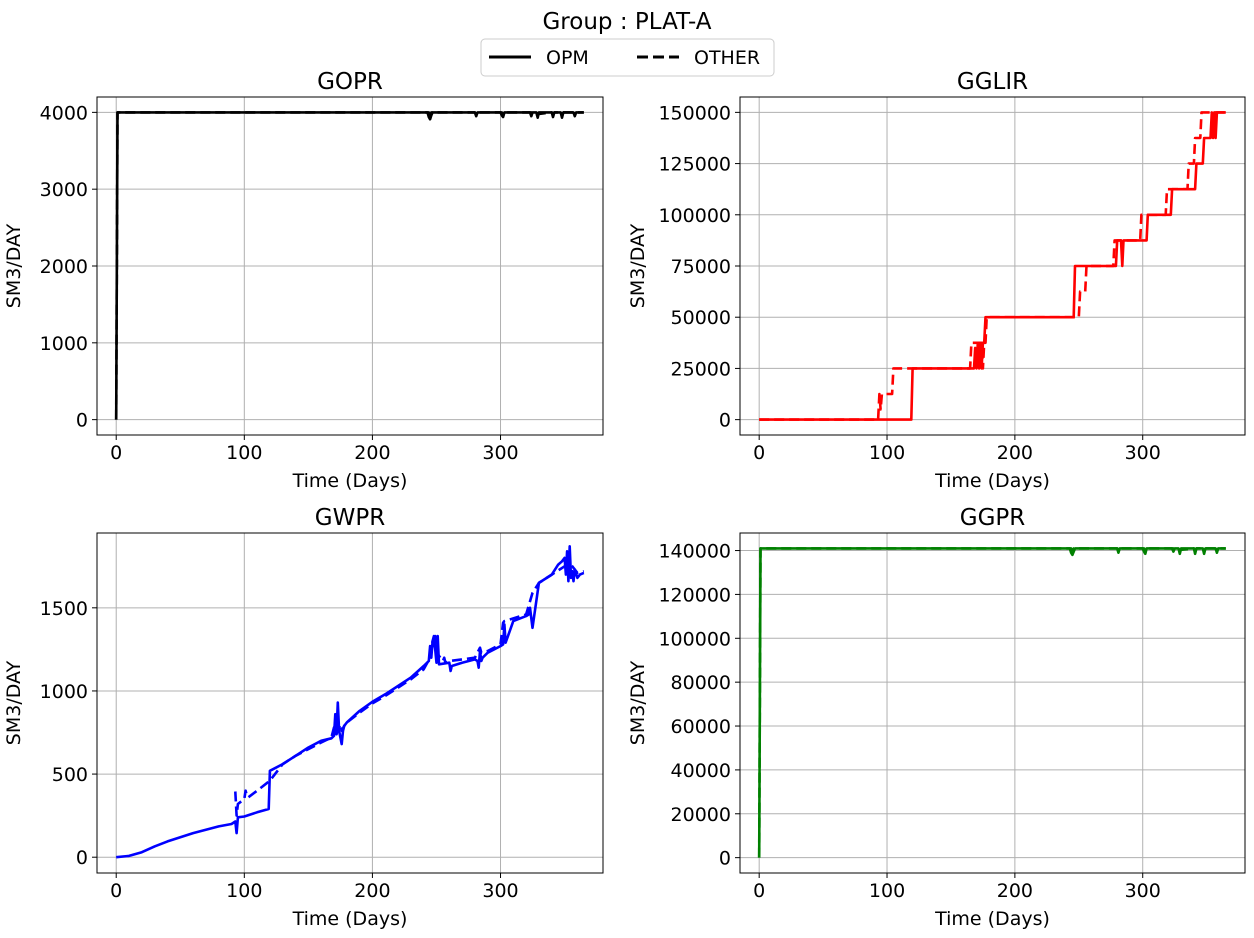 The image size is (1254, 938). I want to click on ggpr-series-other, so click(991, 702).